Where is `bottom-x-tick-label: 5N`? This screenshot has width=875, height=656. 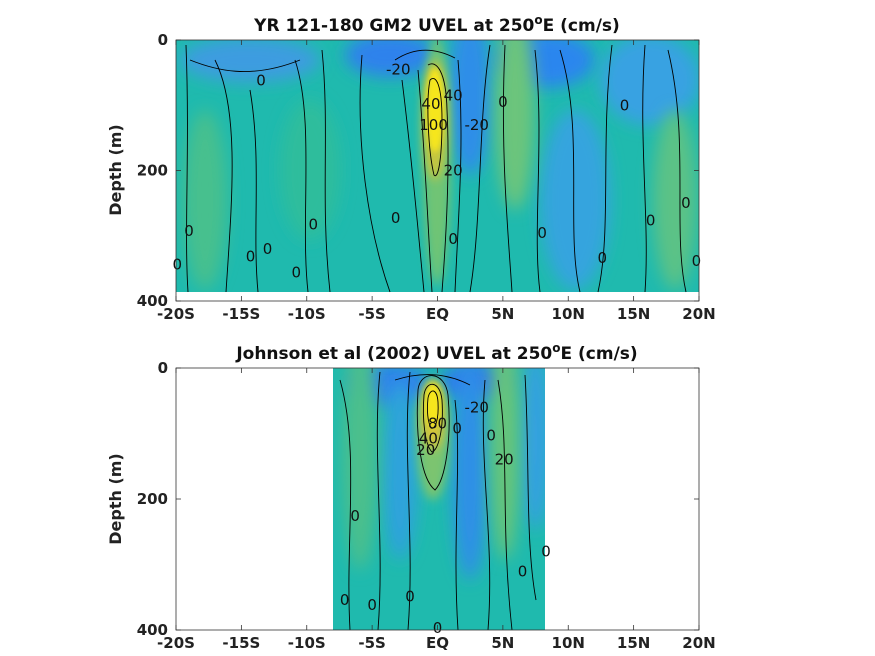 bottom-x-tick-label: 5N is located at coordinates (502, 643).